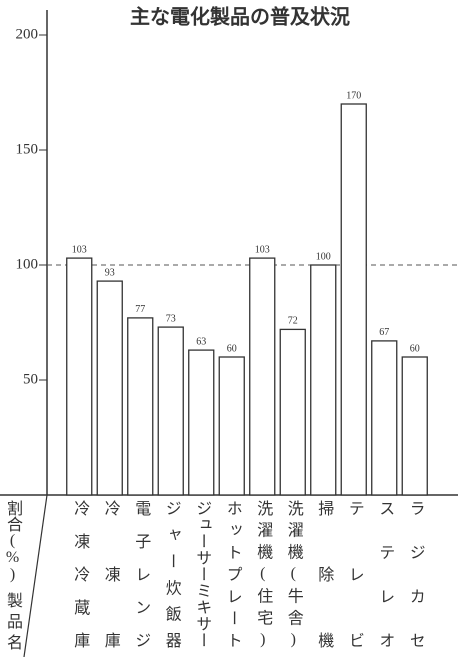 The width and height of the screenshot is (458, 657). Describe the element at coordinates (201, 341) in the screenshot. I see `value-label: 63` at that location.